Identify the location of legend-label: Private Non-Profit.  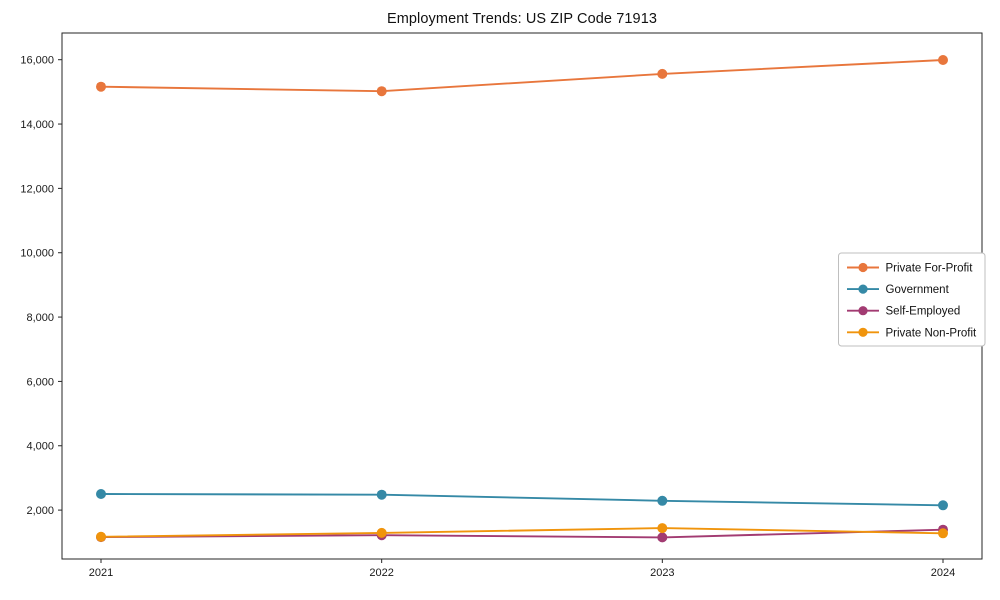
(932, 333).